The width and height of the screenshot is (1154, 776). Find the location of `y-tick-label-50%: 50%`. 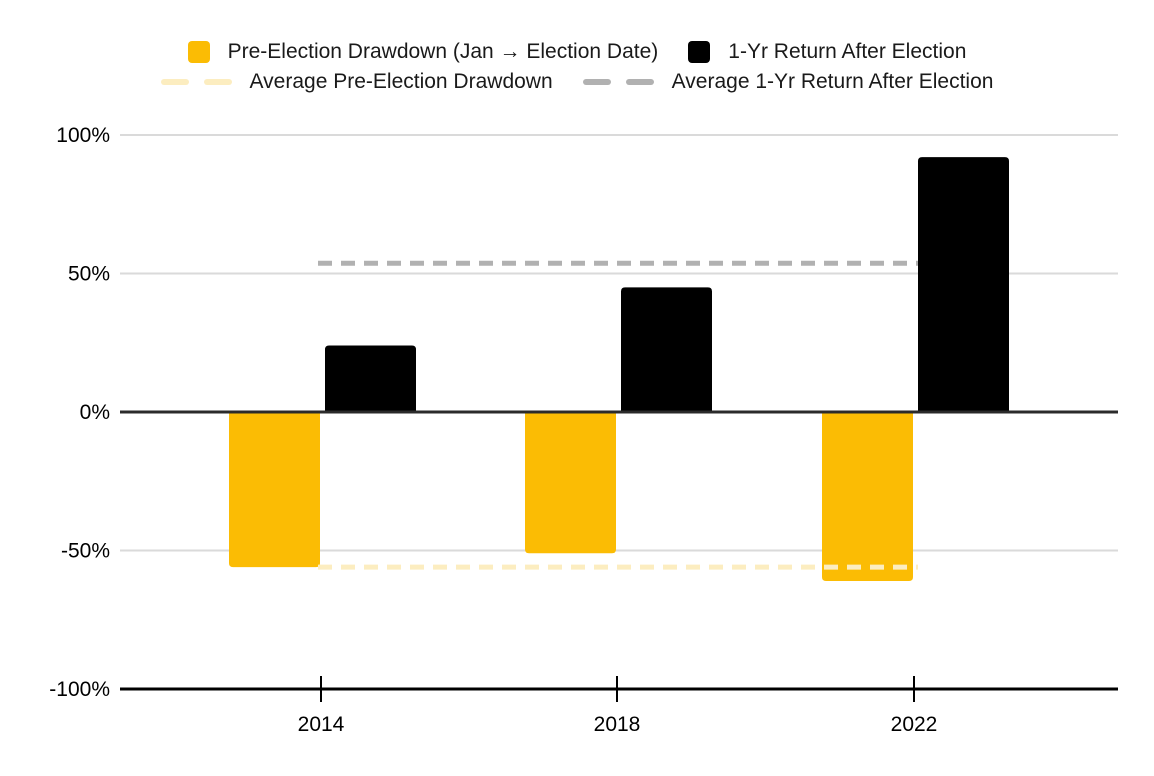

y-tick-label-50%: 50% is located at coordinates (89, 274).